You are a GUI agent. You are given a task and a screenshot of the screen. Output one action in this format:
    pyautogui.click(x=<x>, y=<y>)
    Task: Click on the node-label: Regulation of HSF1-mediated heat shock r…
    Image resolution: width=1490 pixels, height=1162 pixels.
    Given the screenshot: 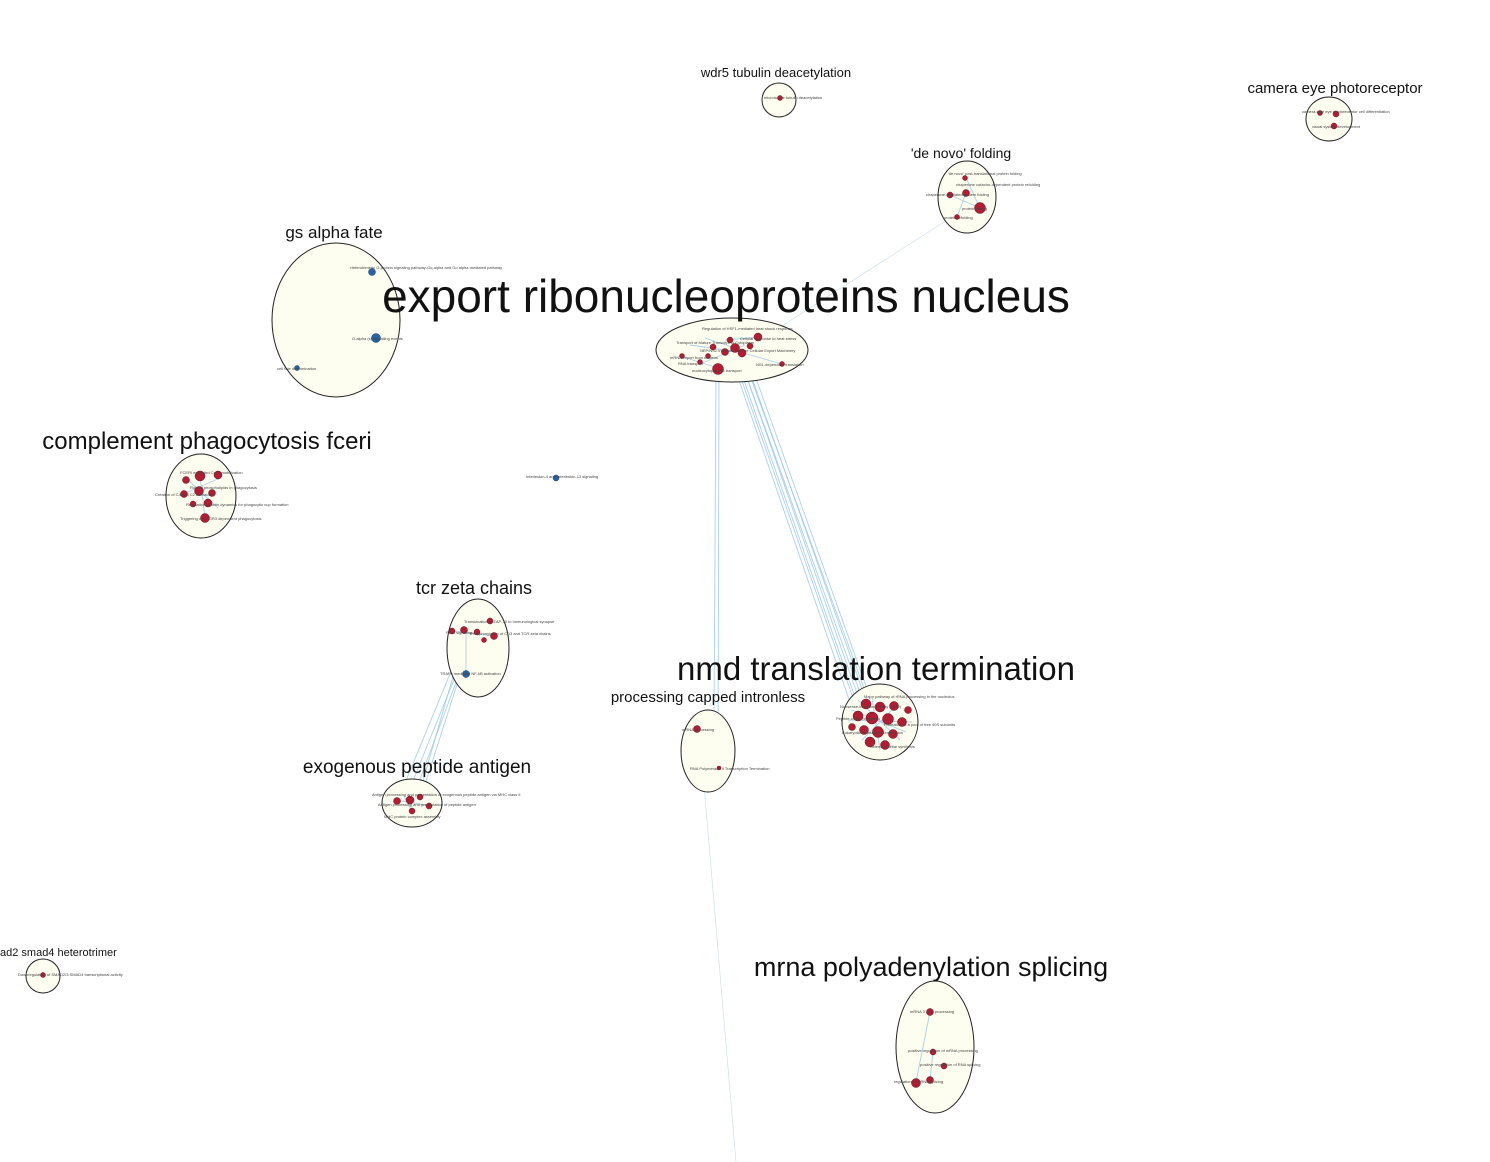 What is the action you would take?
    pyautogui.click(x=747, y=328)
    